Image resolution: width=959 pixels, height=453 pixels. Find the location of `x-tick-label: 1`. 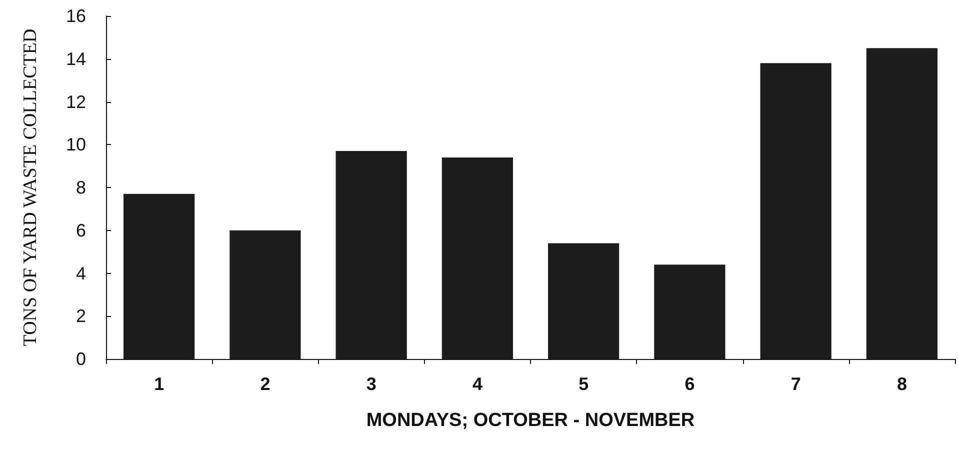

x-tick-label: 1 is located at coordinates (159, 384).